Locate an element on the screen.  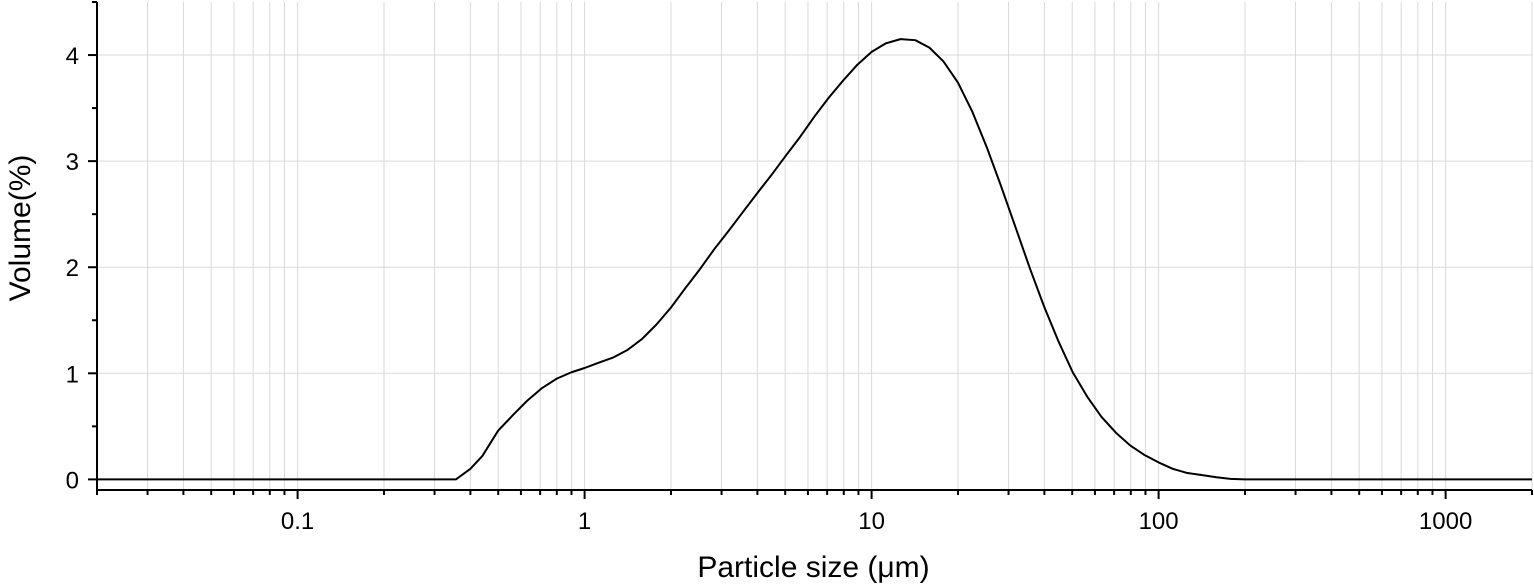
x-tick-label: 0.1 is located at coordinates (297, 521).